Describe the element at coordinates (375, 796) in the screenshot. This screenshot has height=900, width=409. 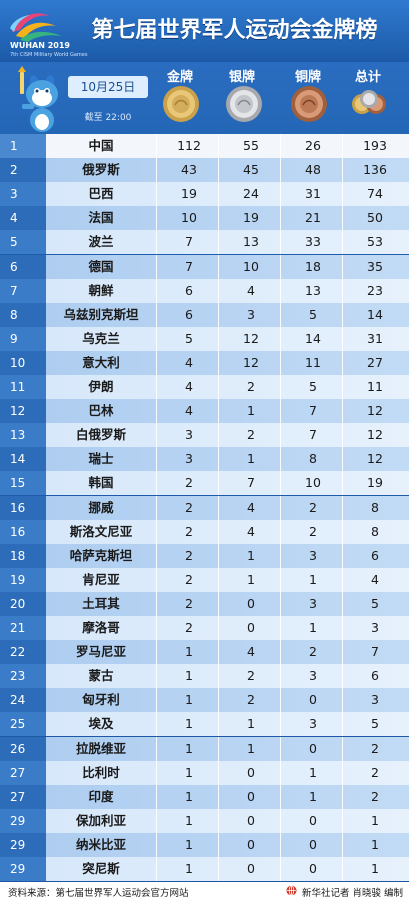
I see `total-count: 2` at that location.